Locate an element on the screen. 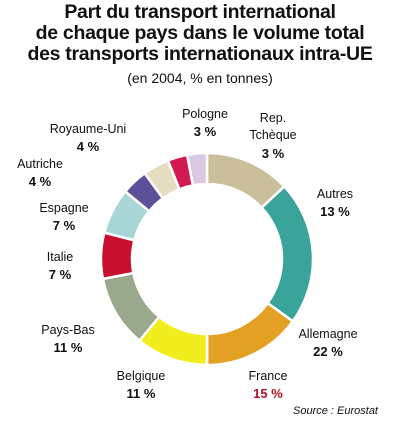 This screenshot has height=425, width=400. label-value-espagne: 7 % is located at coordinates (64, 225).